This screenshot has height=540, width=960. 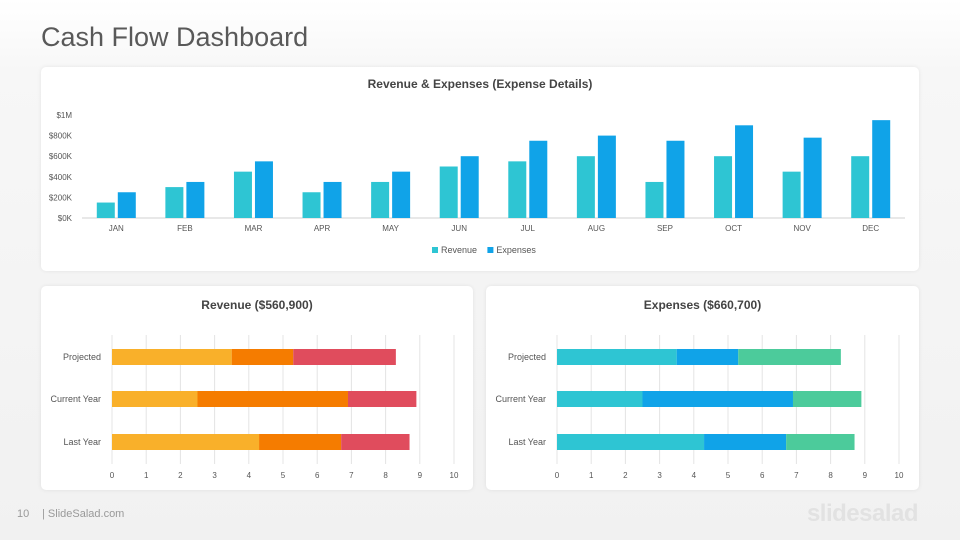 What do you see at coordinates (702, 305) in the screenshot?
I see `chart-title: Expenses ($660,700)` at bounding box center [702, 305].